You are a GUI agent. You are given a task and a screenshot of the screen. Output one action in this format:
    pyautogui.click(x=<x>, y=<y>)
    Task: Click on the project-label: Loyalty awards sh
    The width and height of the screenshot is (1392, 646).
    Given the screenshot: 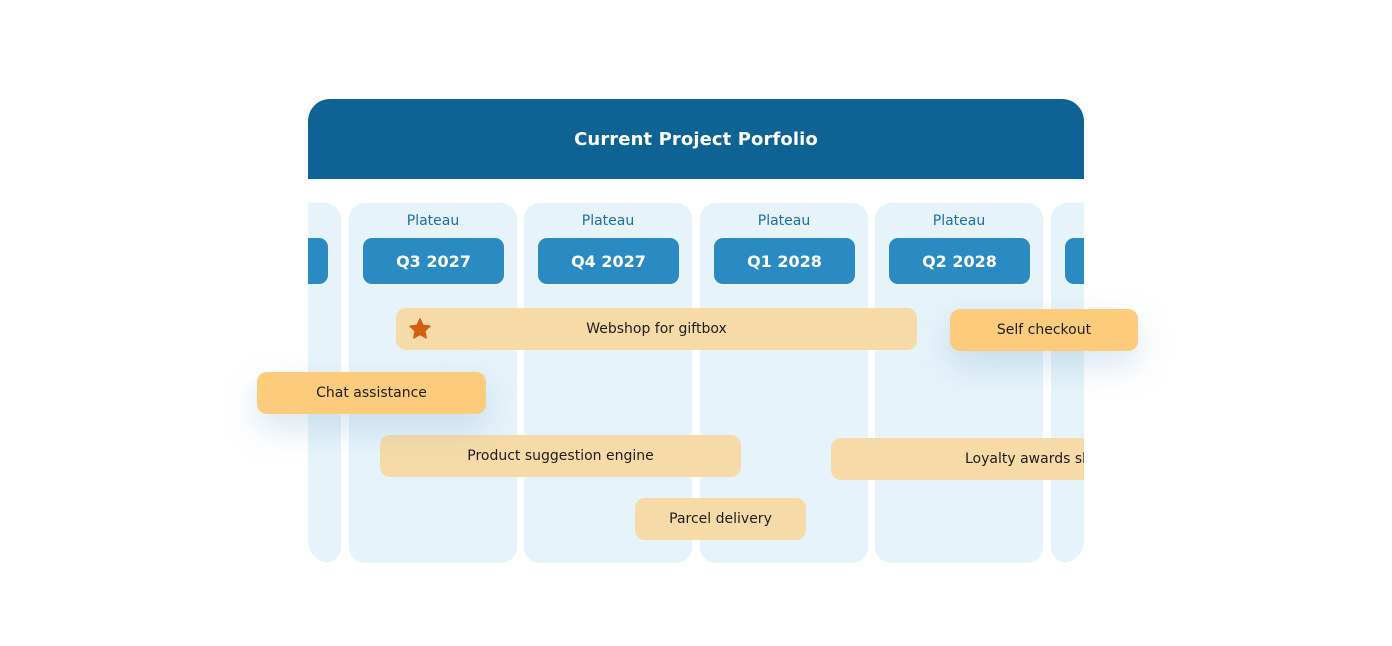 What is the action you would take?
    pyautogui.click(x=1024, y=459)
    